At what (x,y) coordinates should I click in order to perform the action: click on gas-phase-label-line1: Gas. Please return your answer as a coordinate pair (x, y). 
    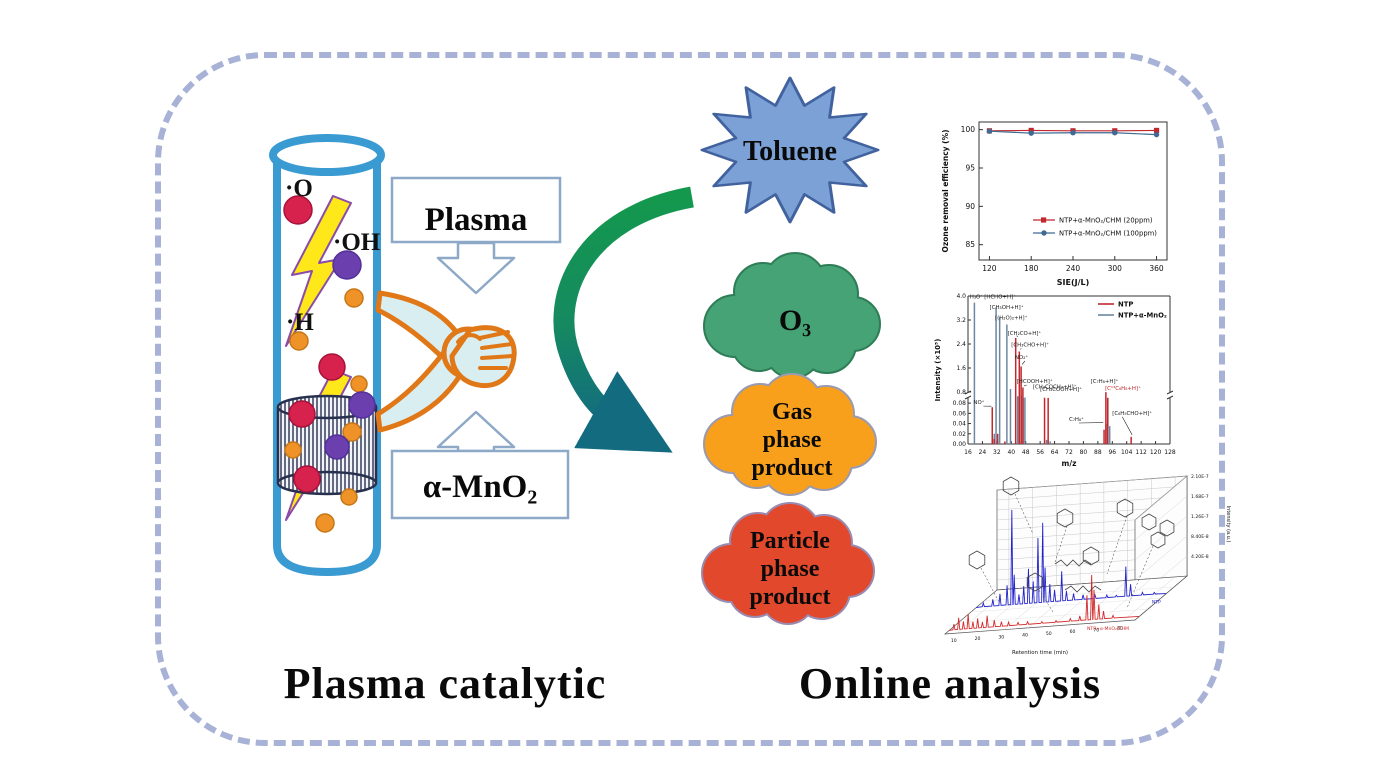
    Looking at the image, I should click on (792, 412).